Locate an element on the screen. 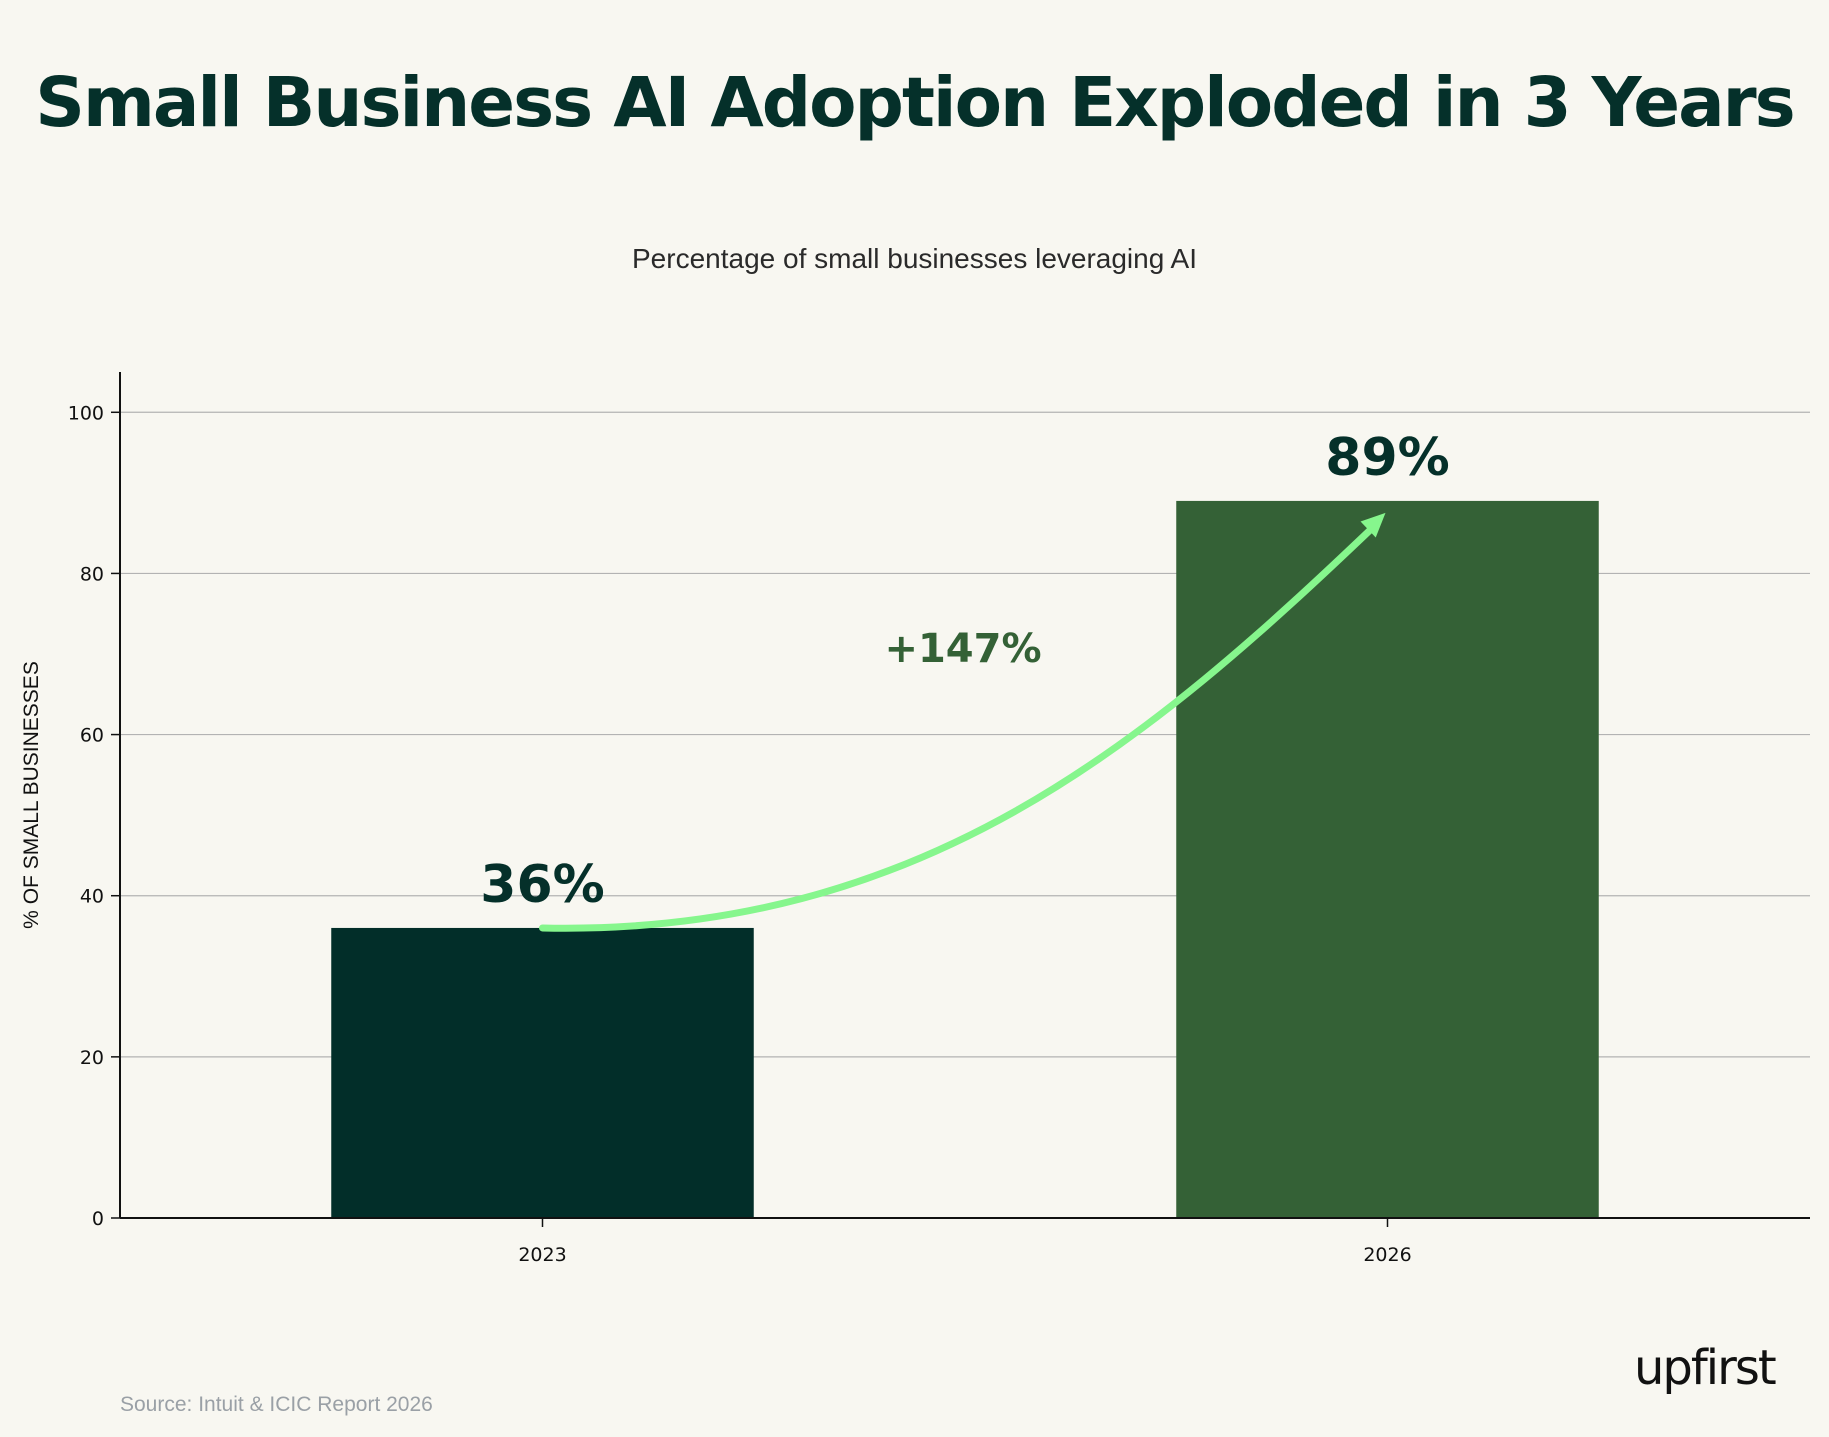  growth-arrow is located at coordinates (959, 726).